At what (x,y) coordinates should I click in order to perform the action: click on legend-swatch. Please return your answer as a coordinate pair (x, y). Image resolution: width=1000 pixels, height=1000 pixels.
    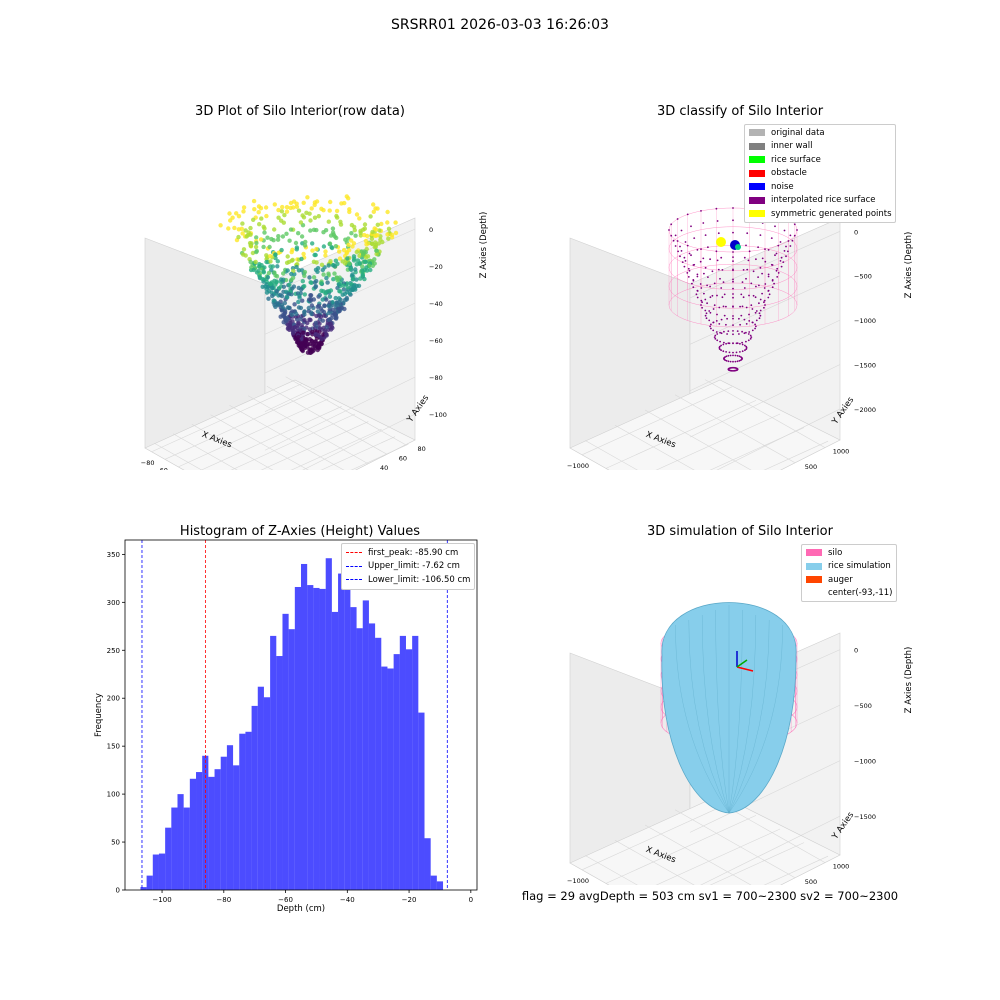
    Looking at the image, I should click on (757, 187).